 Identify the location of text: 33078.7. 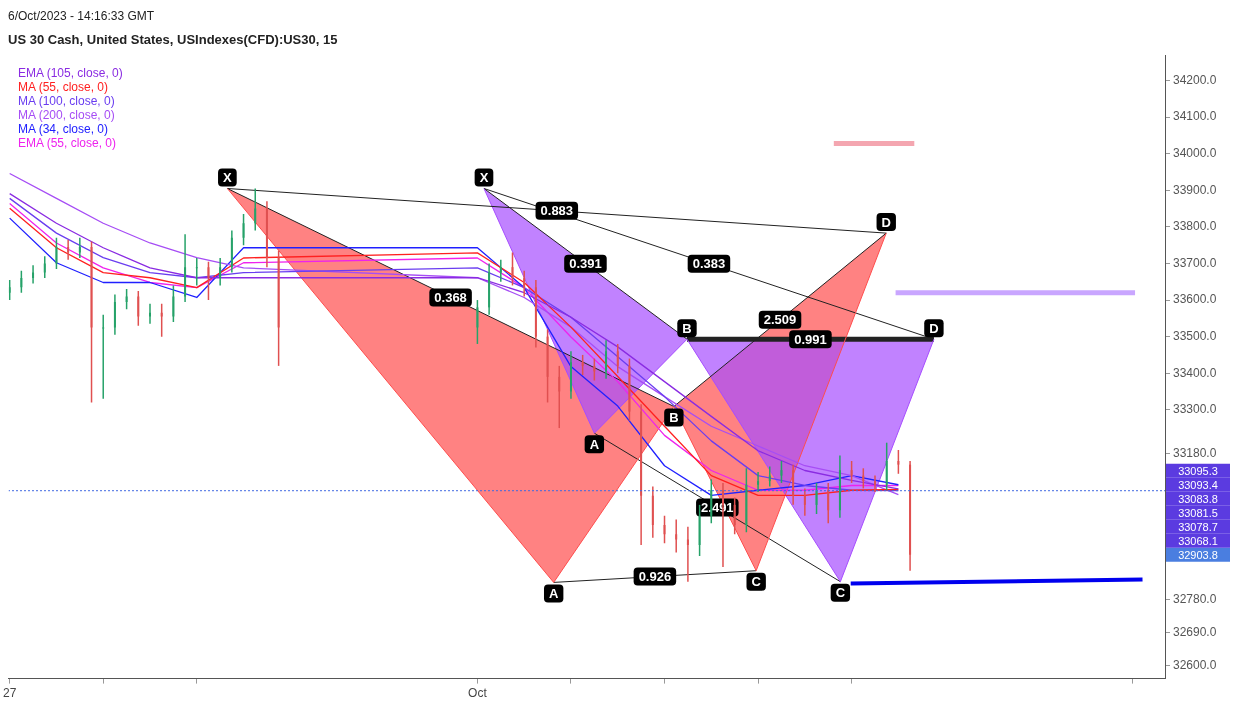
(1198, 526).